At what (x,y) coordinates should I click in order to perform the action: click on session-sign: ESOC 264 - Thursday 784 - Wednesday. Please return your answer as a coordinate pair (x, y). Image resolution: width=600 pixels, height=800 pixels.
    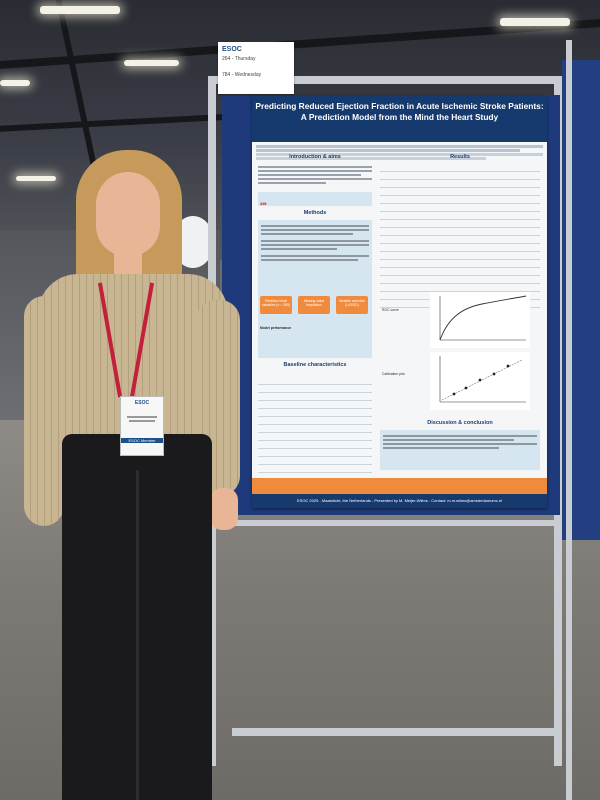
    Looking at the image, I should click on (256, 68).